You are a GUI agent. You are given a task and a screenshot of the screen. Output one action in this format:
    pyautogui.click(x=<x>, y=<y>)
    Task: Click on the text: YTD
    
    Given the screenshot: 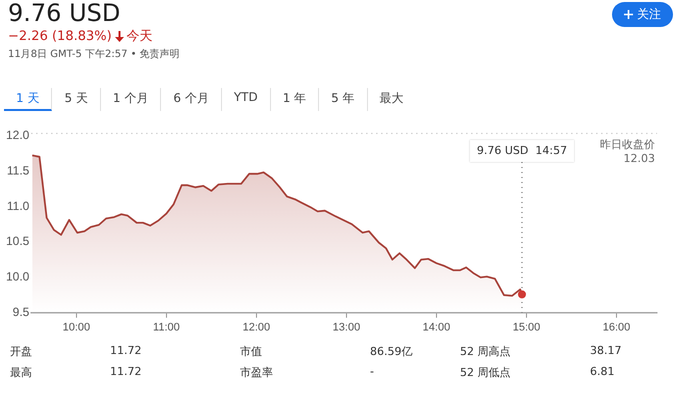 What is the action you would take?
    pyautogui.click(x=246, y=99)
    